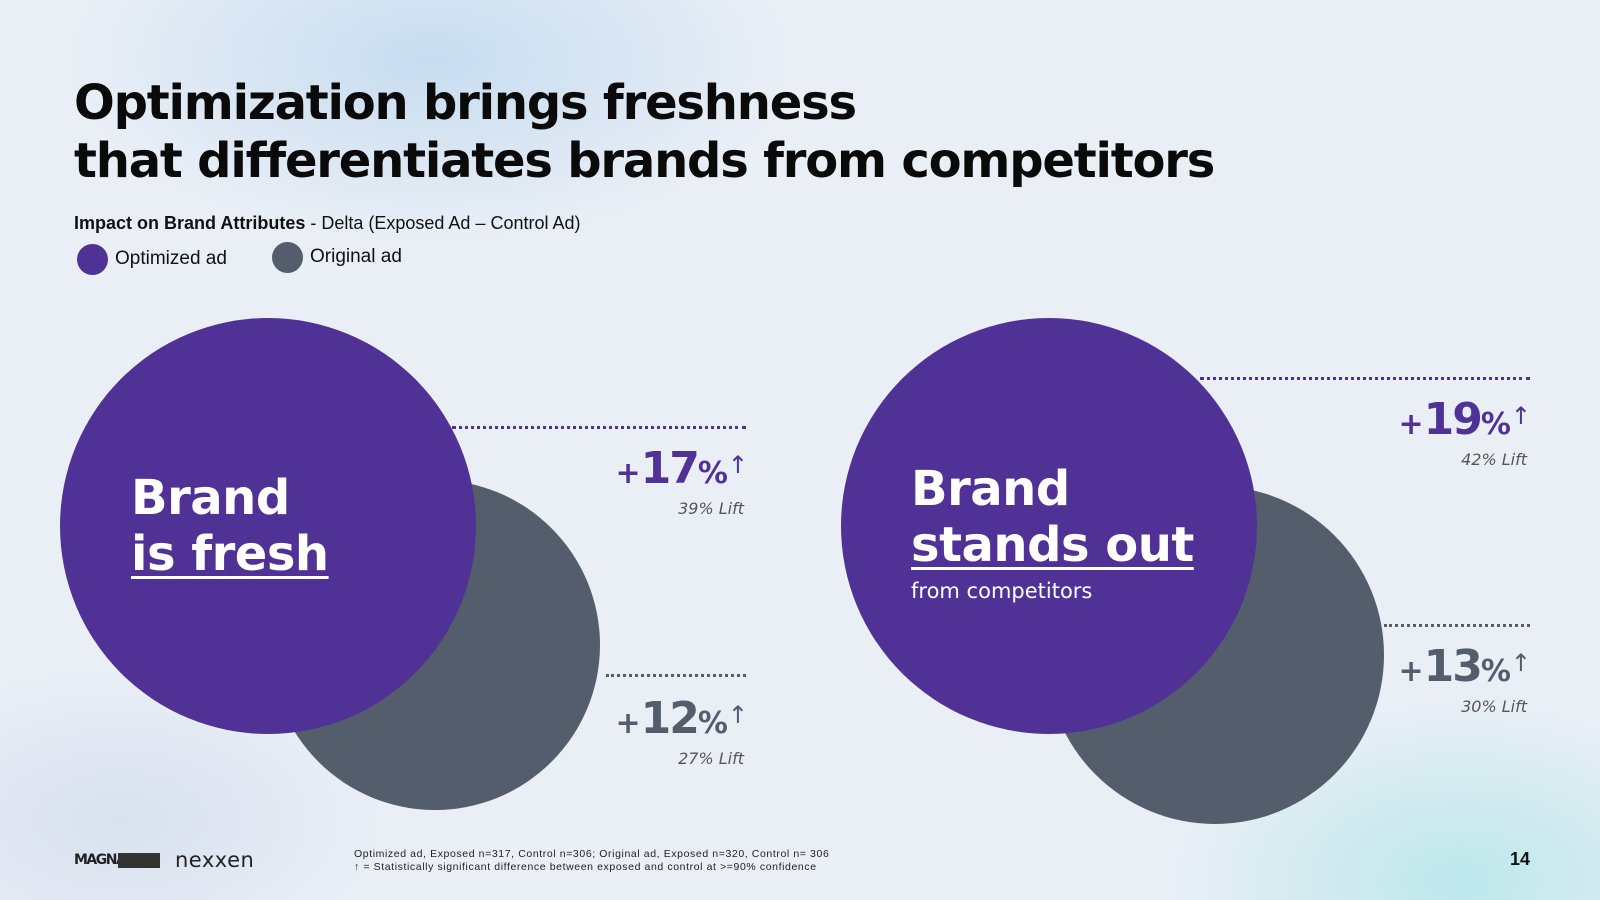 The height and width of the screenshot is (900, 1600). Describe the element at coordinates (1457, 625) in the screenshot. I see `leader-line-original-stands-out` at that location.